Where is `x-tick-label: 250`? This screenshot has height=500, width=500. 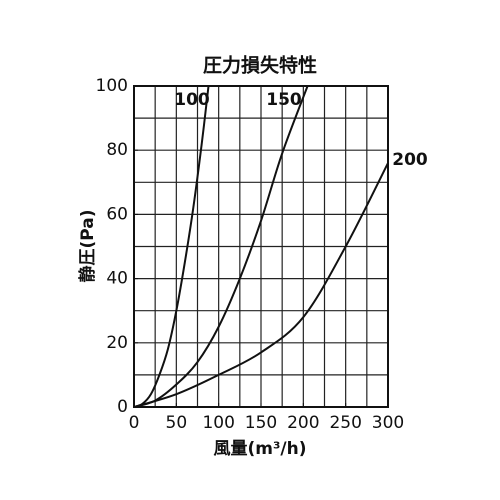 x-tick-label: 250 is located at coordinates (345, 423).